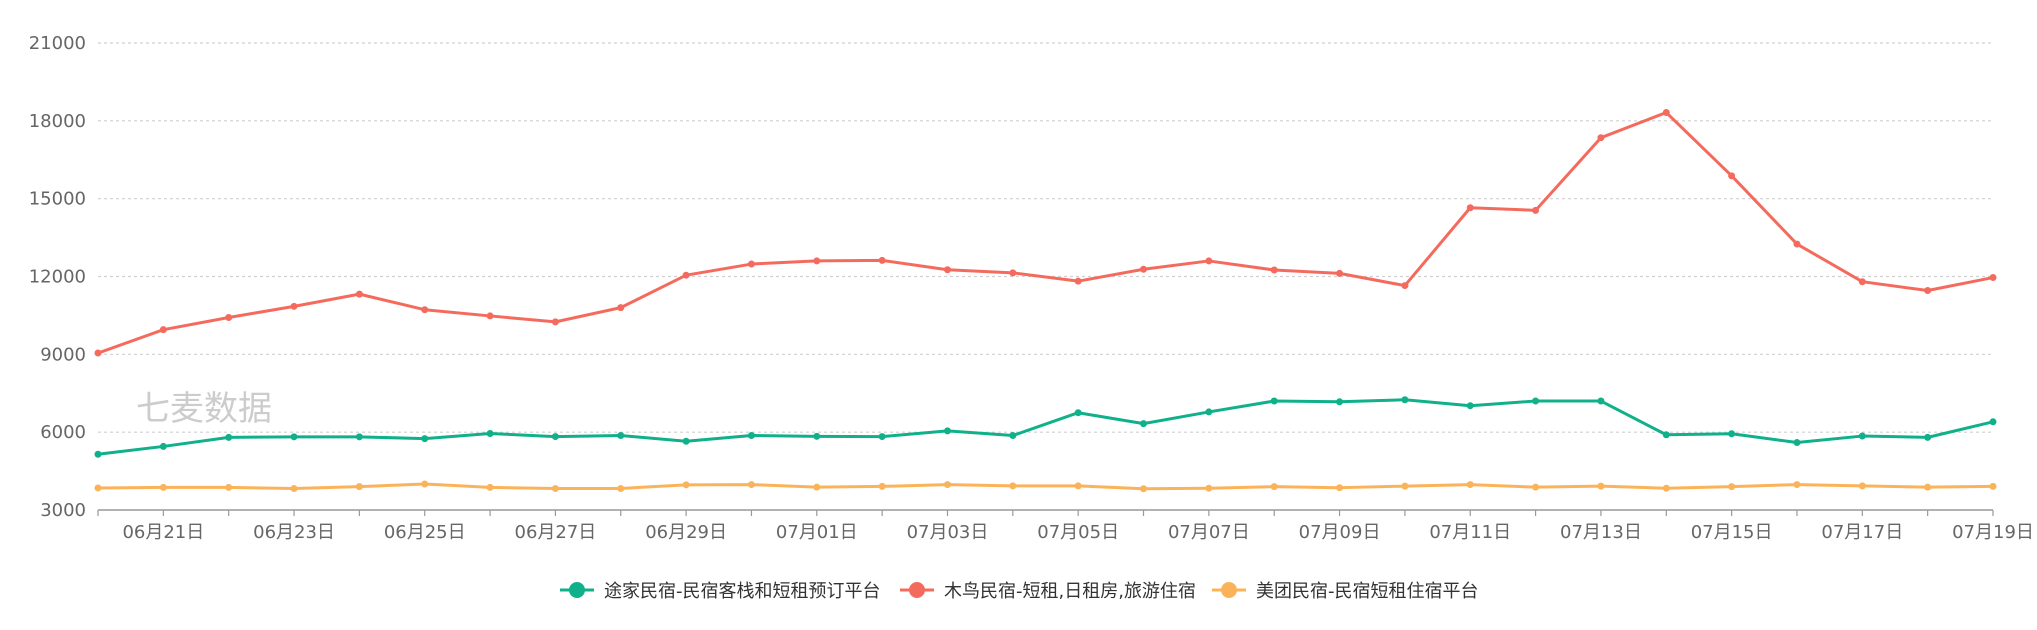 The image size is (2037, 630). Describe the element at coordinates (1470, 532) in the screenshot. I see `x-tick-label: 07月11日` at that location.